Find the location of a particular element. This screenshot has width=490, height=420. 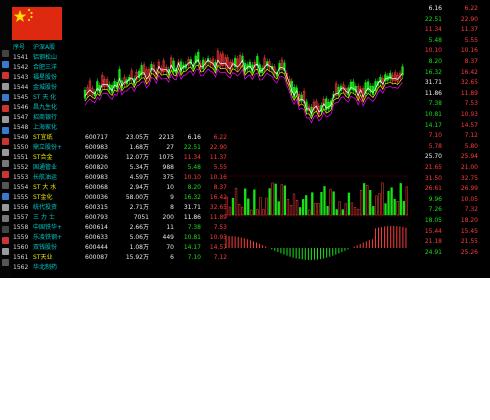

stock-amount: 2.94万 is located at coordinates (139, 187).